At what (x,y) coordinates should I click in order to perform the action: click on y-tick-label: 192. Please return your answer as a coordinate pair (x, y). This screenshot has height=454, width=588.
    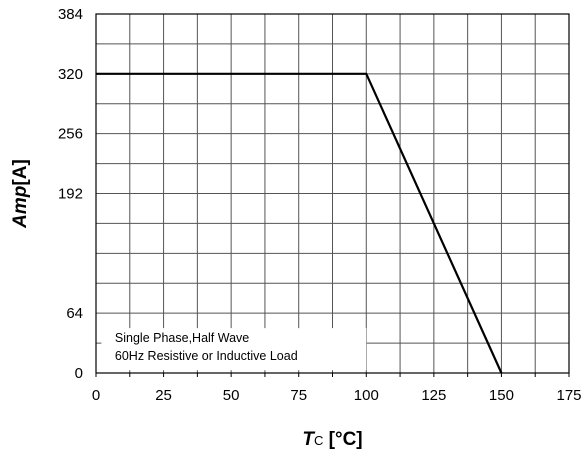
    Looking at the image, I should click on (70, 194).